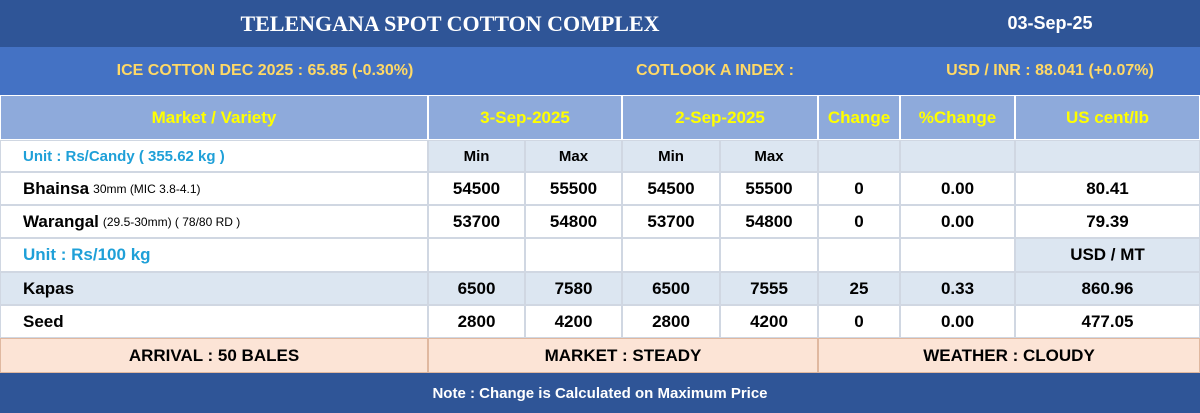 This screenshot has width=1200, height=413. Describe the element at coordinates (214, 288) in the screenshot. I see `variety: Kapas` at that location.